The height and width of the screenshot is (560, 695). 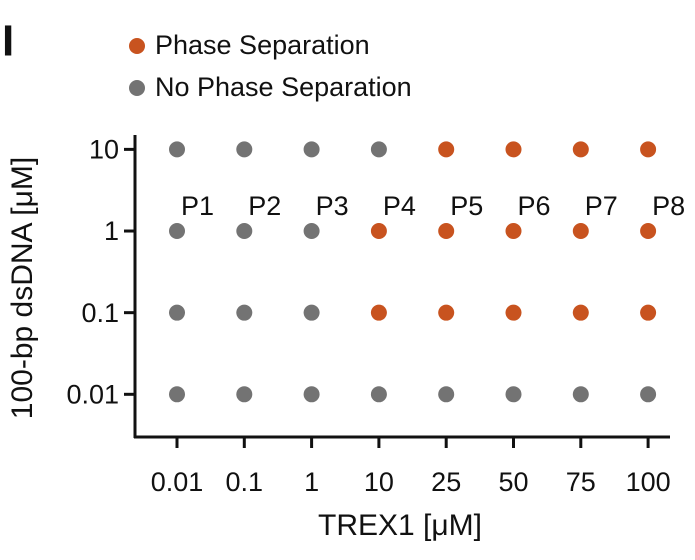 I want to click on annotation: P8, so click(x=668, y=206).